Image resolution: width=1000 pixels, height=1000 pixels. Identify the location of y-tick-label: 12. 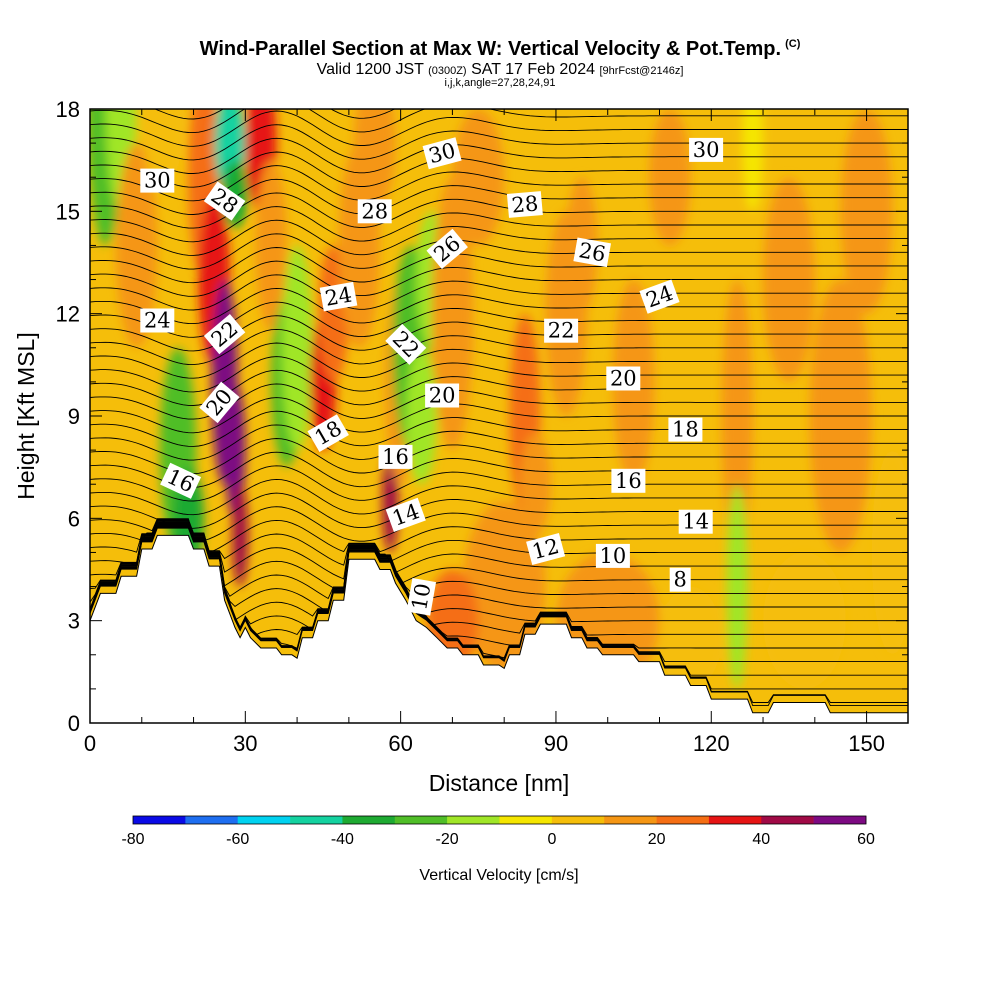
(68, 314).